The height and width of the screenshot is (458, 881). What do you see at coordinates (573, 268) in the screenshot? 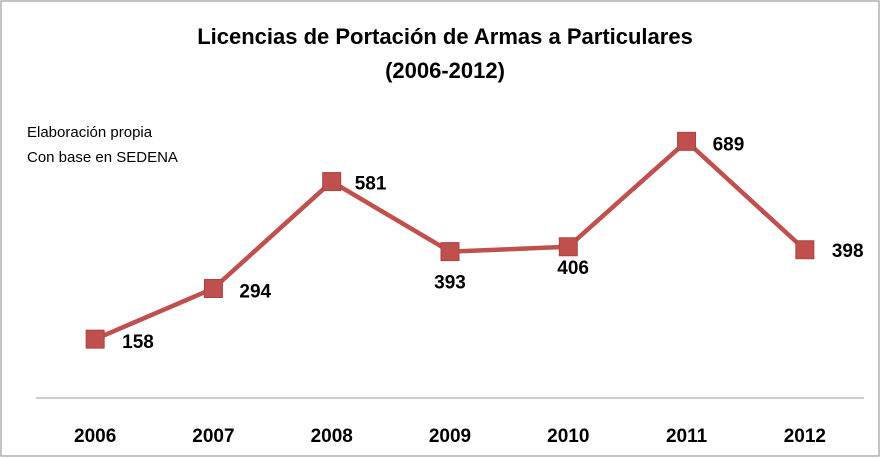
I see `data-label: 406` at bounding box center [573, 268].